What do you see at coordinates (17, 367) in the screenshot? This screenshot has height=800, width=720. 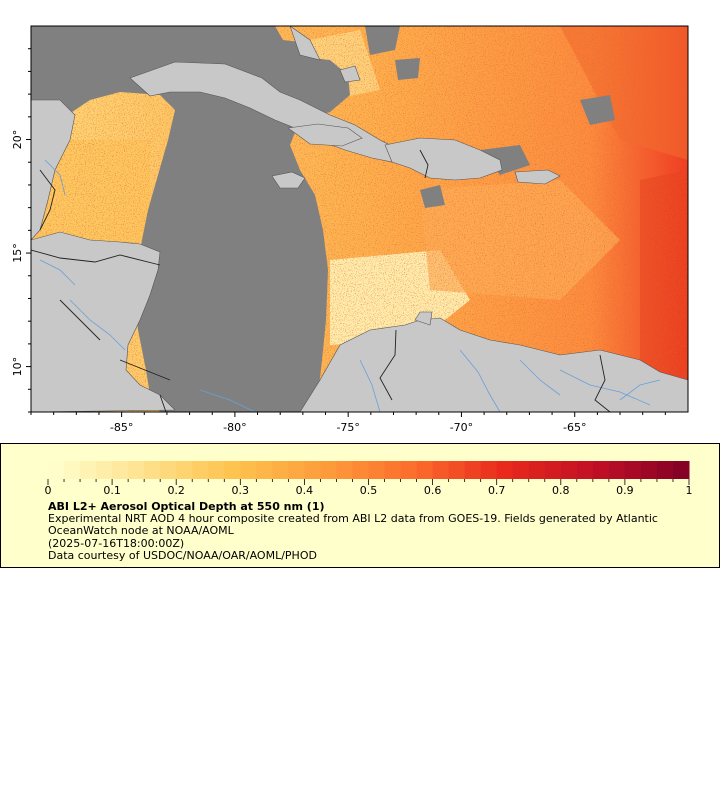 I see `y-tick-label: 10°` at bounding box center [17, 367].